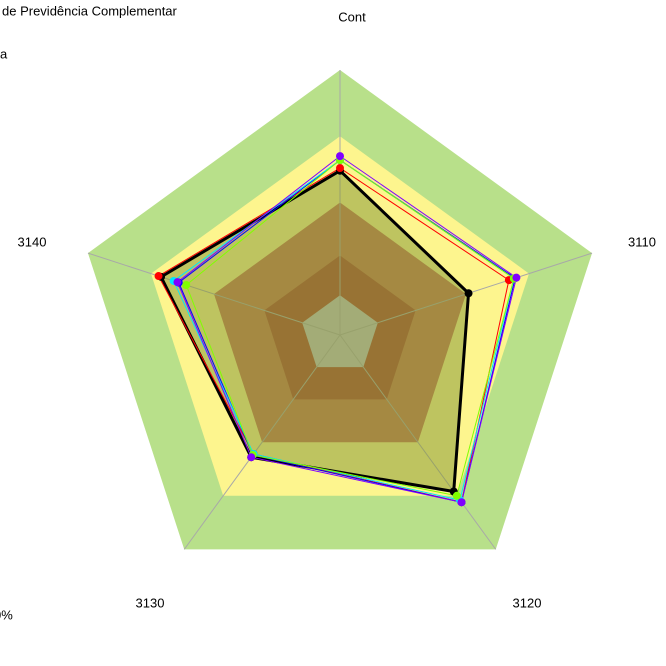 The image size is (666, 666). I want to click on axis-label: 3120, so click(527, 602).